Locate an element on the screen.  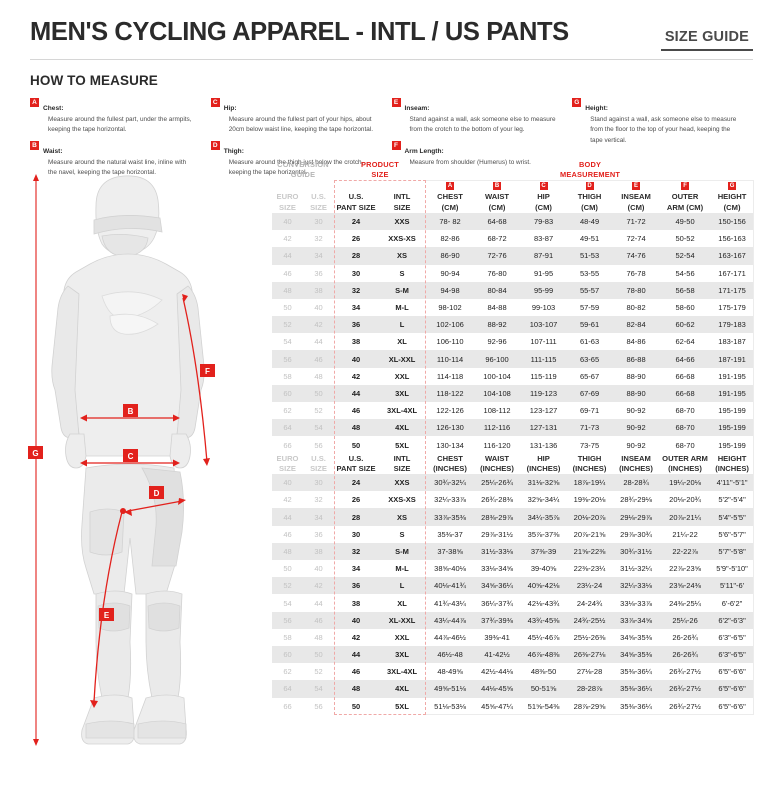
table-cell: 34⅝-35⅜ is located at coordinates (636, 654).